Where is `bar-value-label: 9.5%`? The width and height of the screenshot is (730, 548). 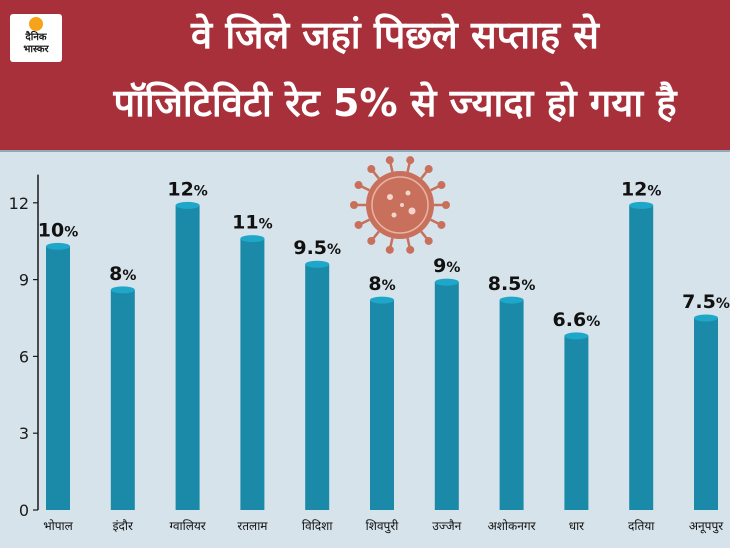 bar-value-label: 9.5% is located at coordinates (317, 248).